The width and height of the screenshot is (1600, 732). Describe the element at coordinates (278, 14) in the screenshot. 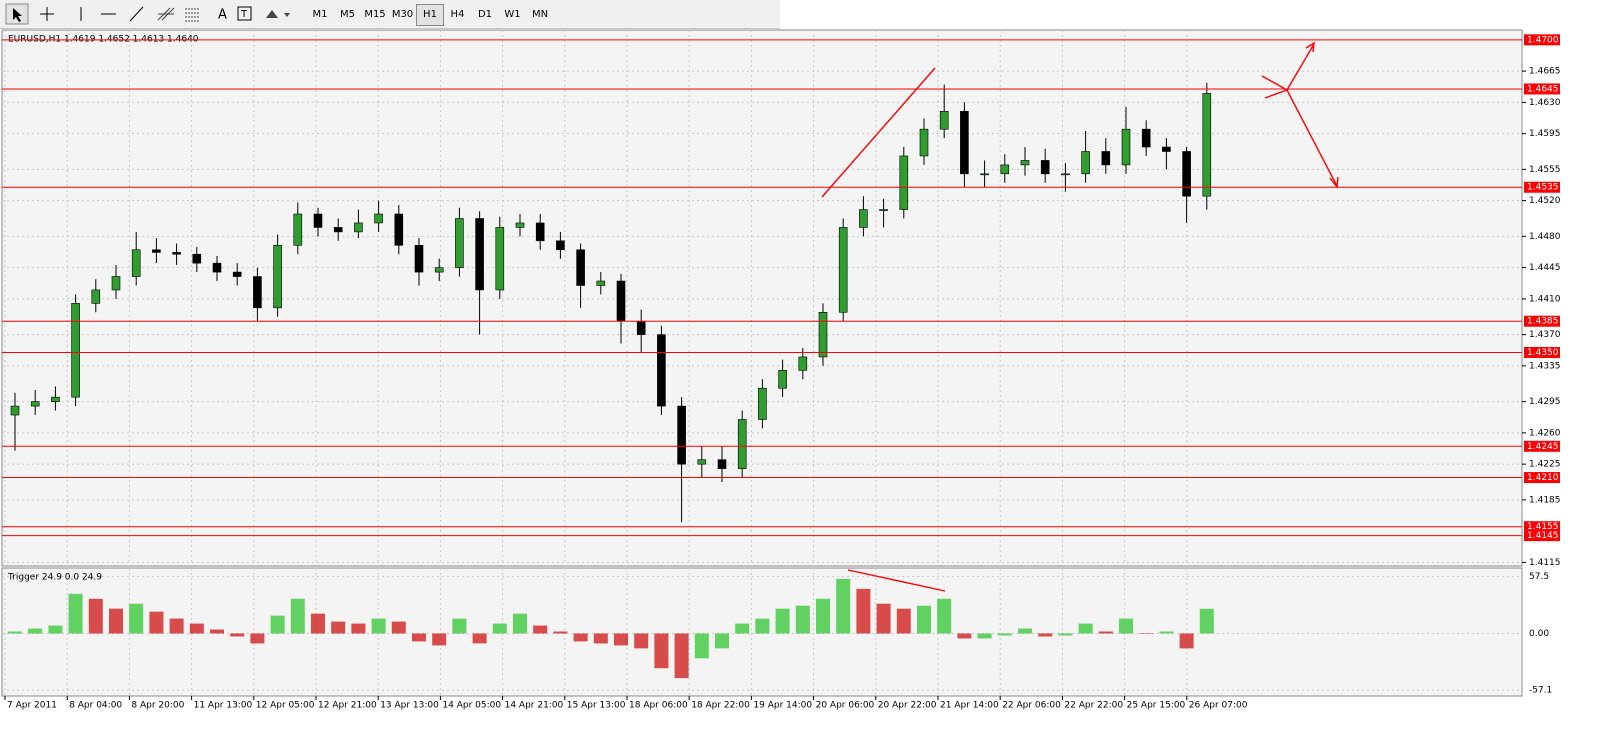

I see `arrows-tool` at that location.